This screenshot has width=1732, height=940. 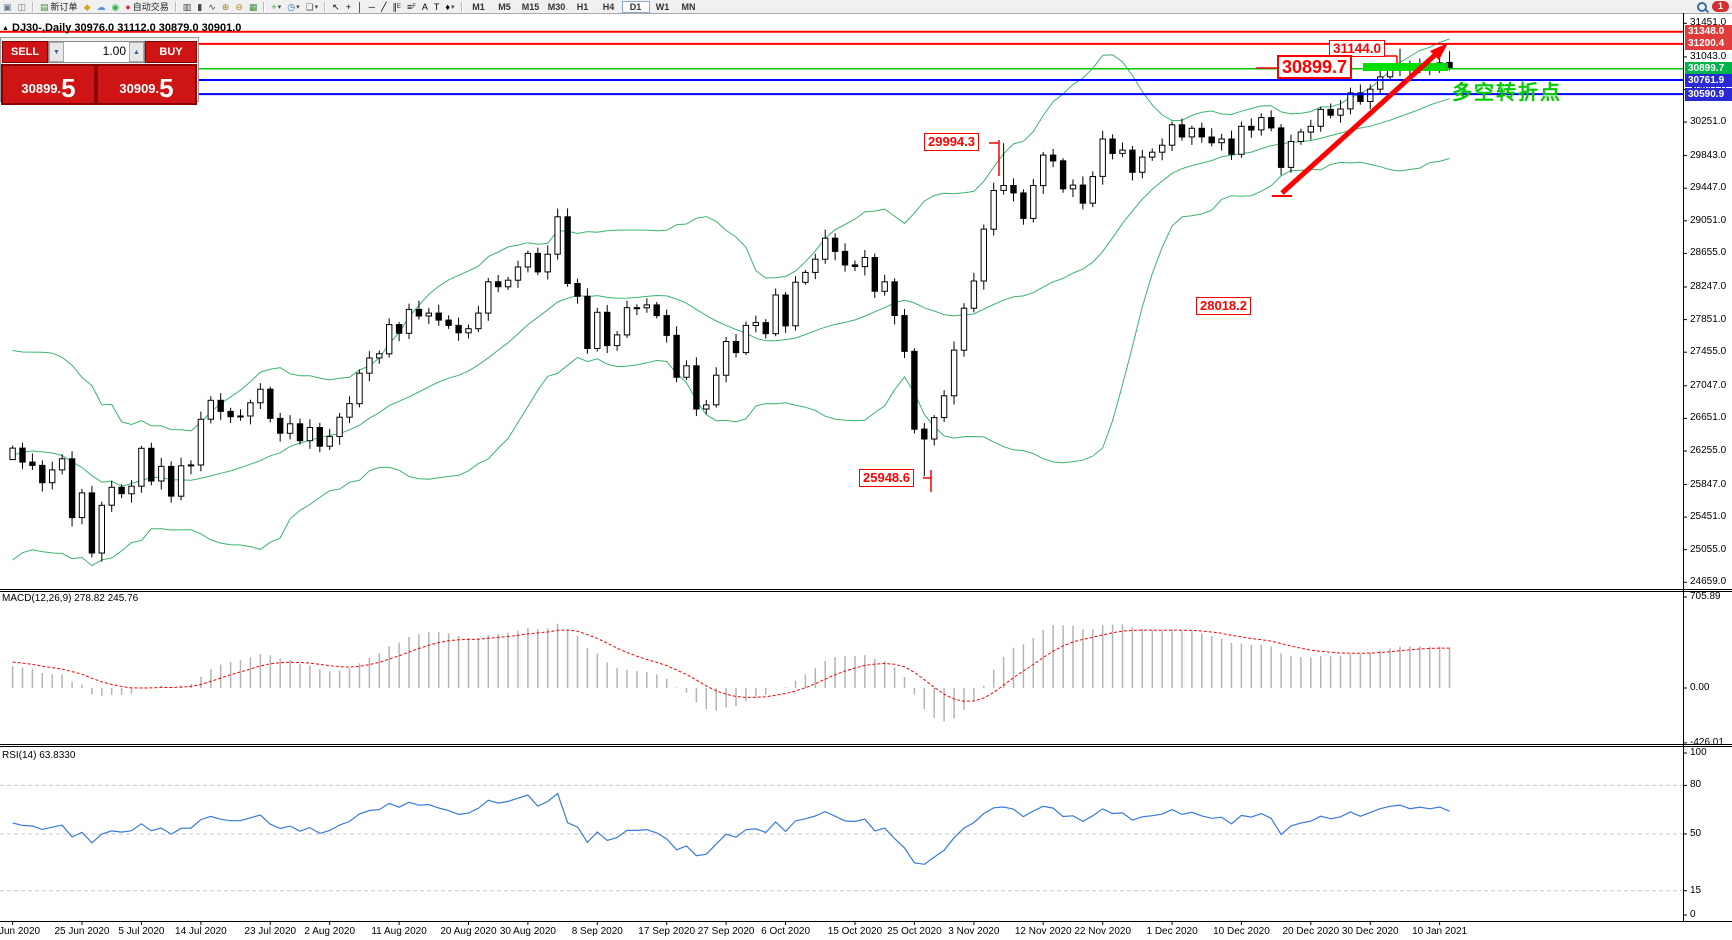 I want to click on auto-trading-button-label: 自动交易, so click(x=150, y=7).